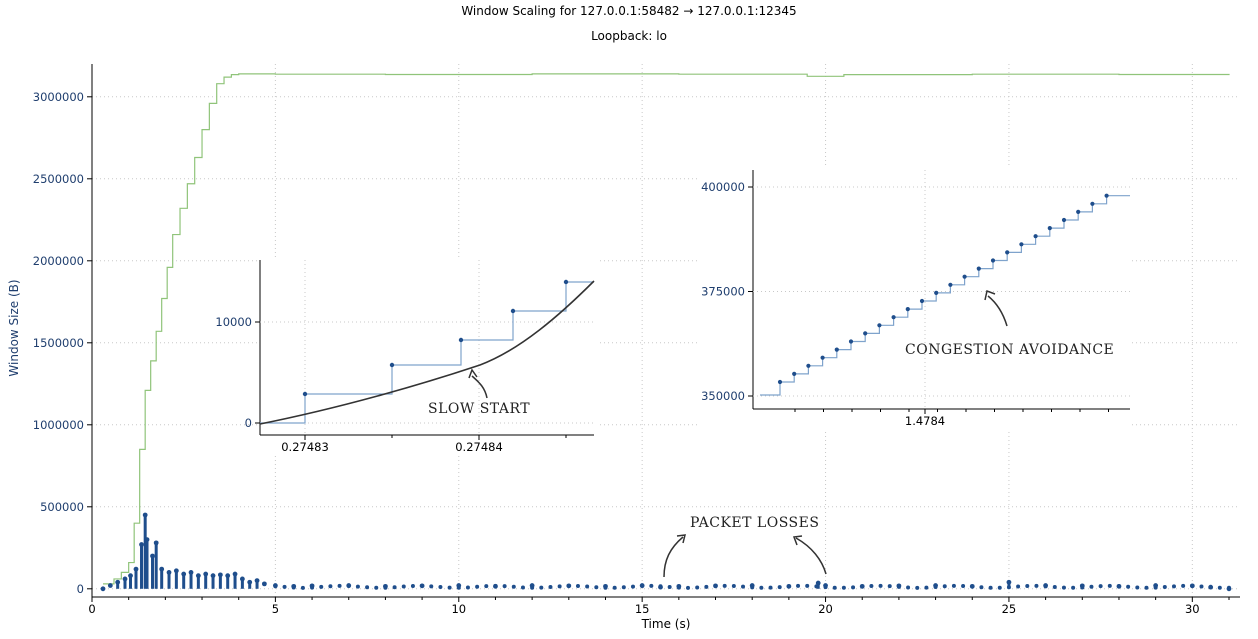 The image size is (1258, 639). I want to click on y-tick-label: 2500000, so click(58, 179).